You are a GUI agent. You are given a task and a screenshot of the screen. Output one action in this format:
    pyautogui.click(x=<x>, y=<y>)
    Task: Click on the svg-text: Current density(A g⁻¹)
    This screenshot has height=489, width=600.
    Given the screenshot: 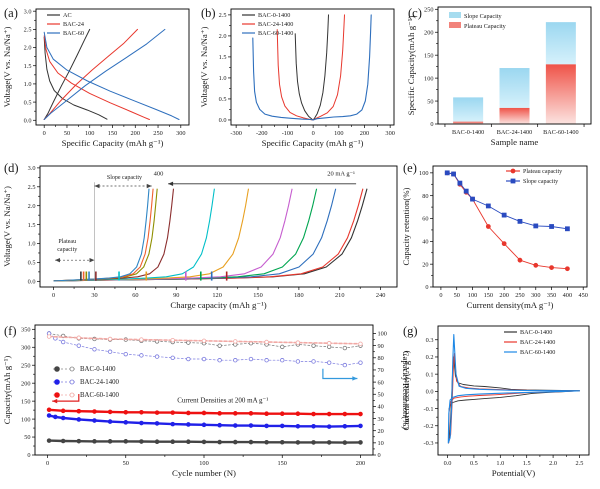 What is the action you would take?
    pyautogui.click(x=406, y=390)
    